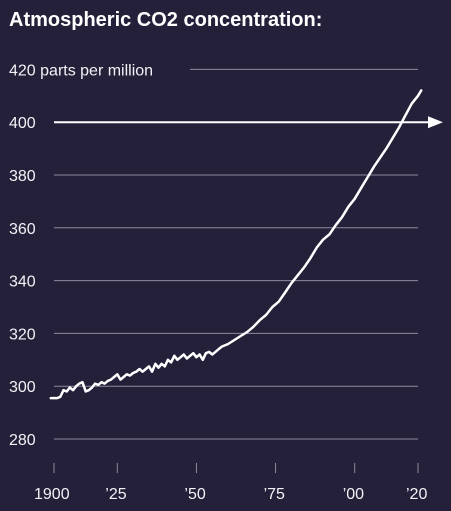 Image resolution: width=451 pixels, height=511 pixels. Describe the element at coordinates (353, 494) in the screenshot. I see `x-tick-label-2000: ’00` at that location.